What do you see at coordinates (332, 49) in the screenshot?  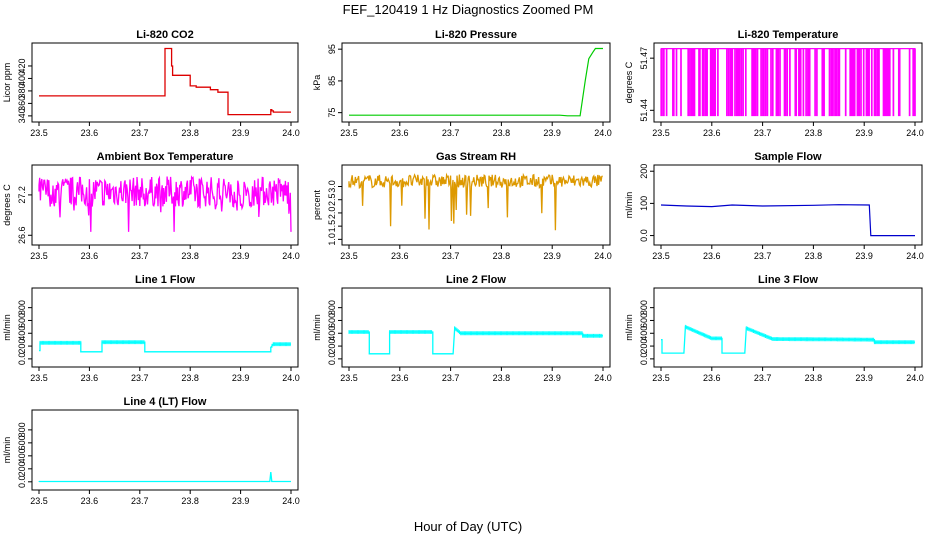 I see `y-tick-label: 95` at bounding box center [332, 49].